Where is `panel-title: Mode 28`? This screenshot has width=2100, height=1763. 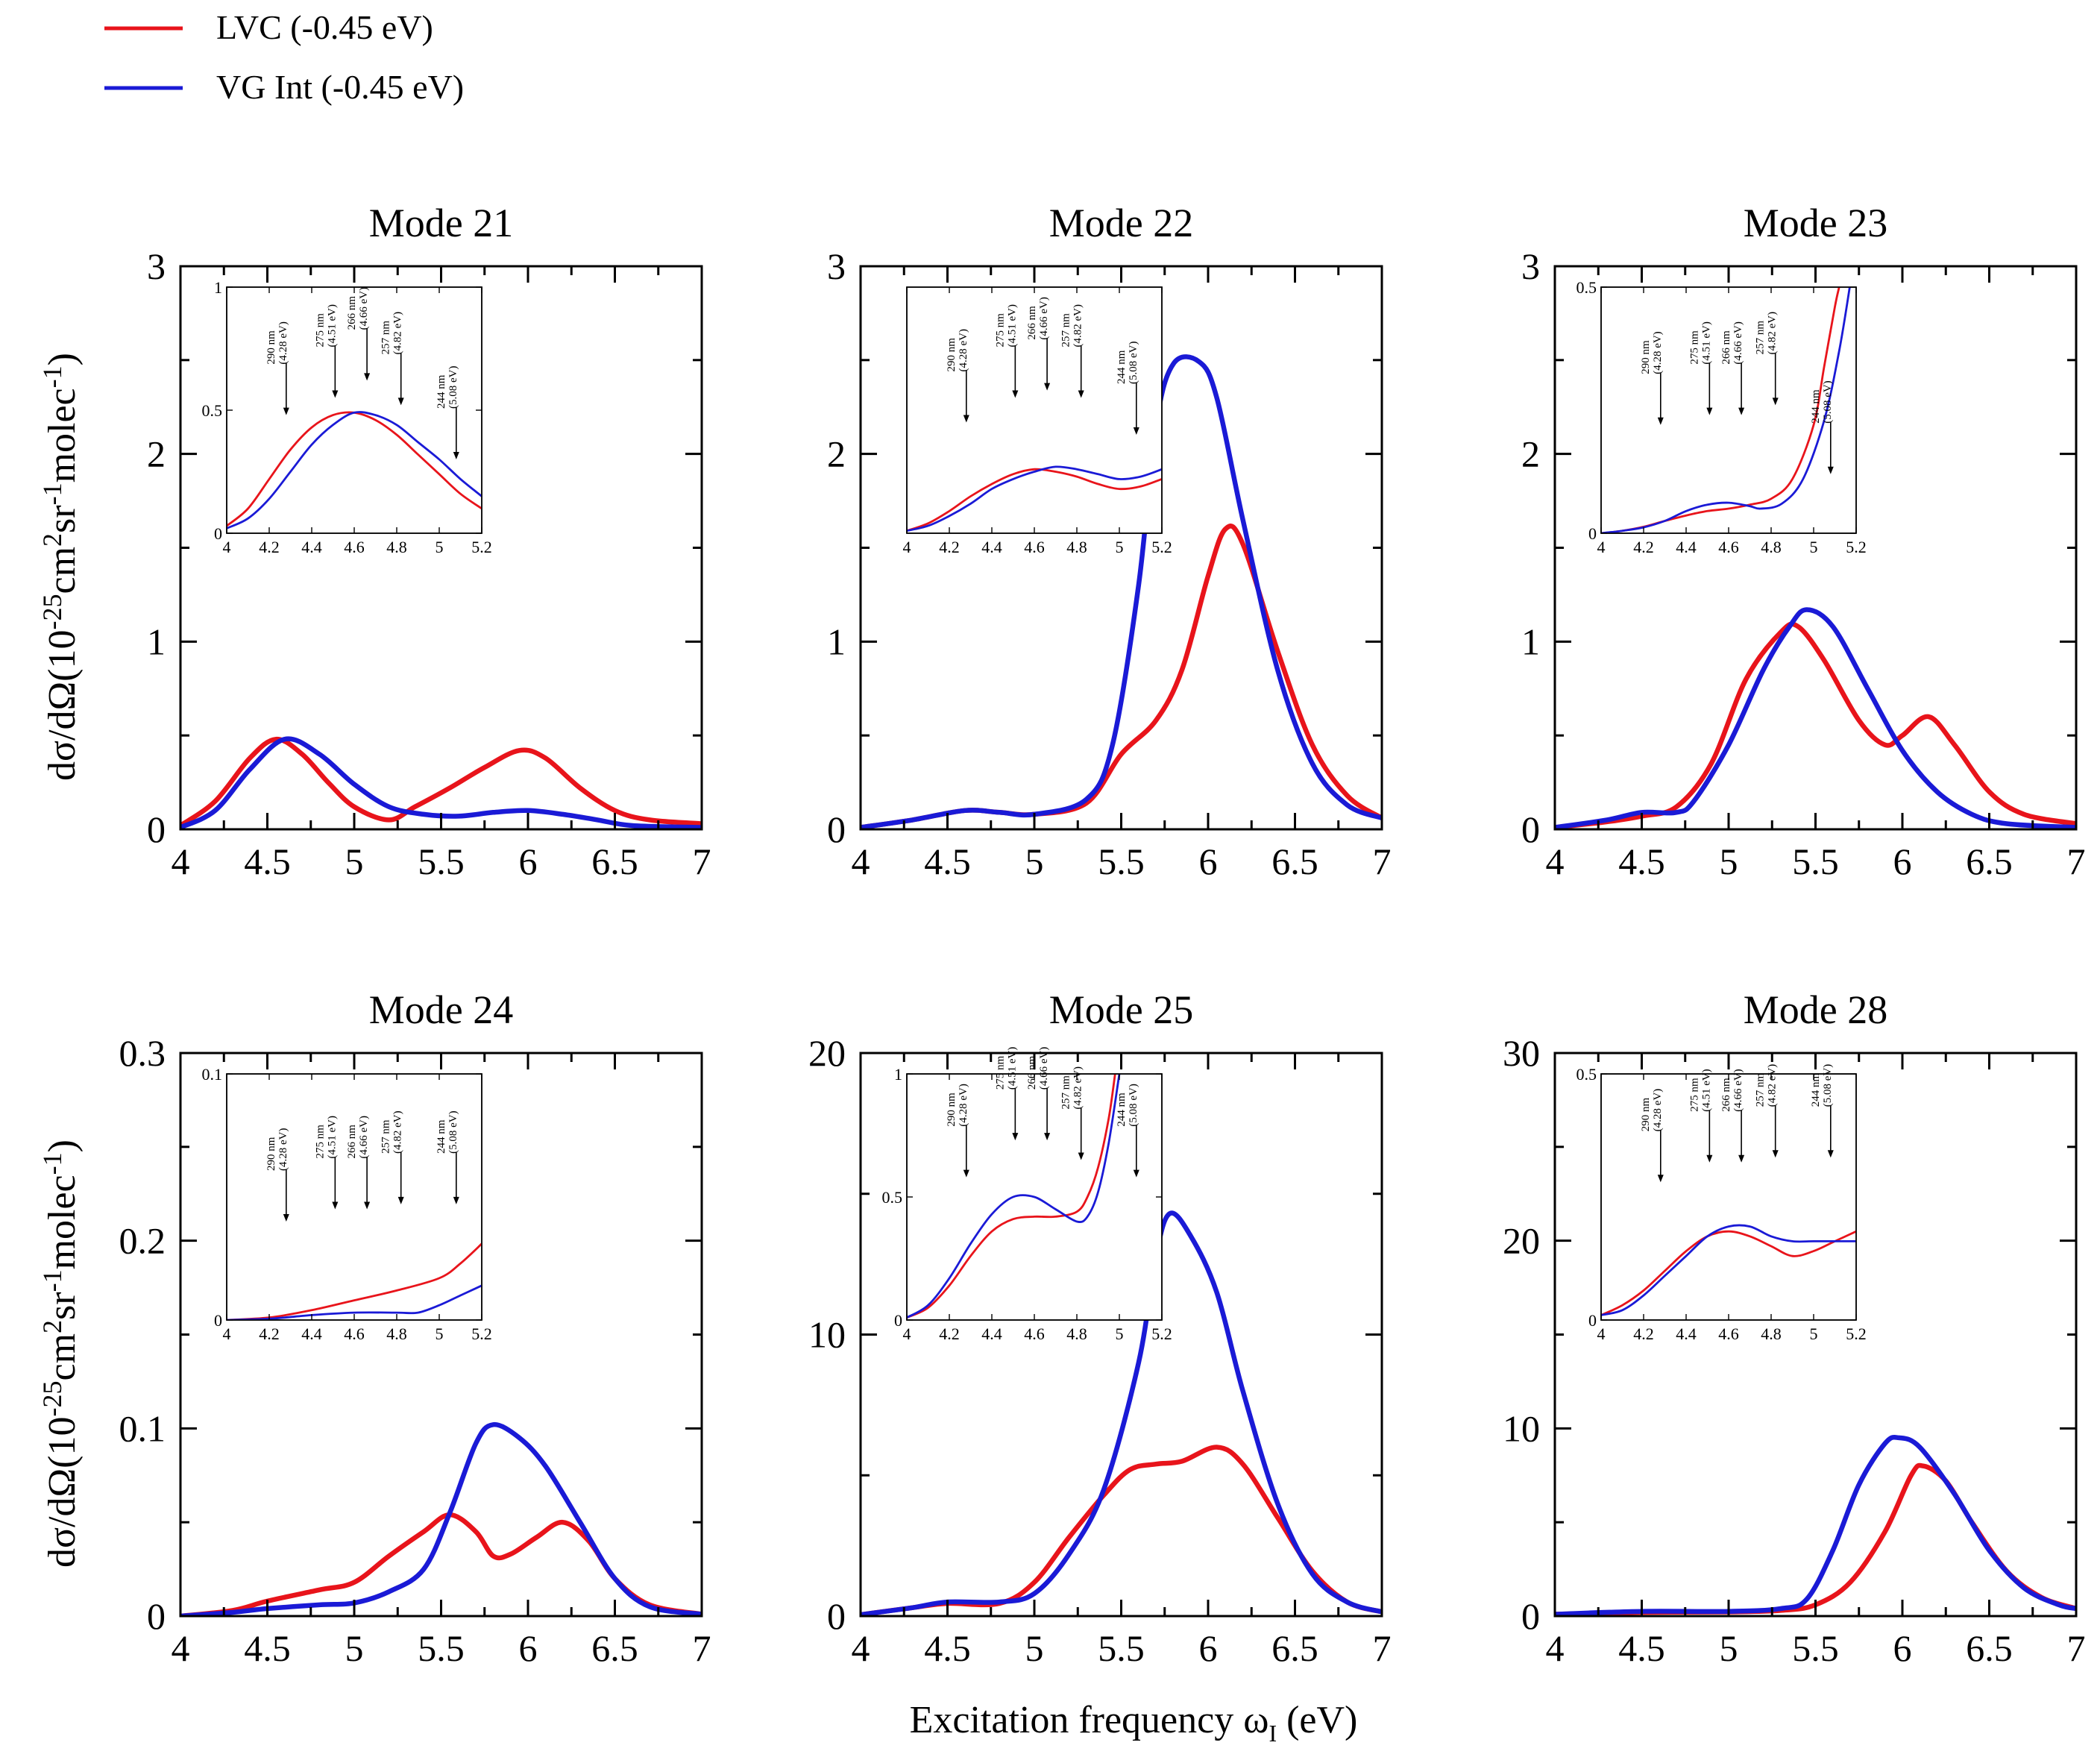 panel-title: Mode 28 is located at coordinates (1815, 1009).